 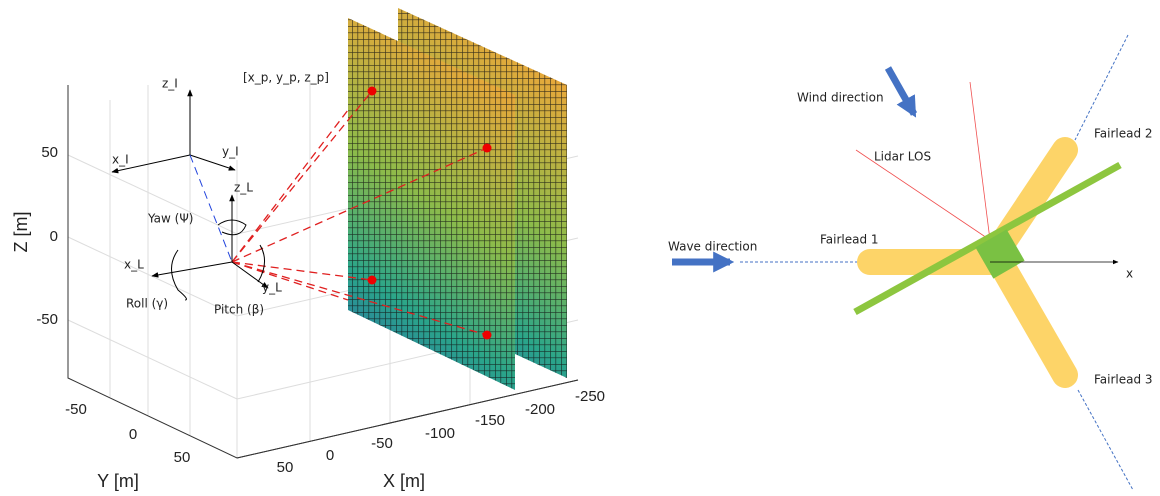 I want to click on frame-label: z_L, so click(x=243, y=188).